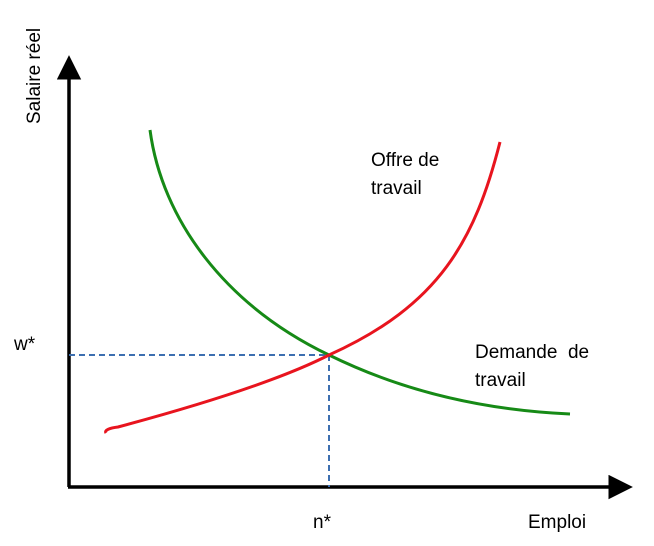 This screenshot has height=546, width=654. What do you see at coordinates (405, 160) in the screenshot?
I see `supply-label-line1: Offre de` at bounding box center [405, 160].